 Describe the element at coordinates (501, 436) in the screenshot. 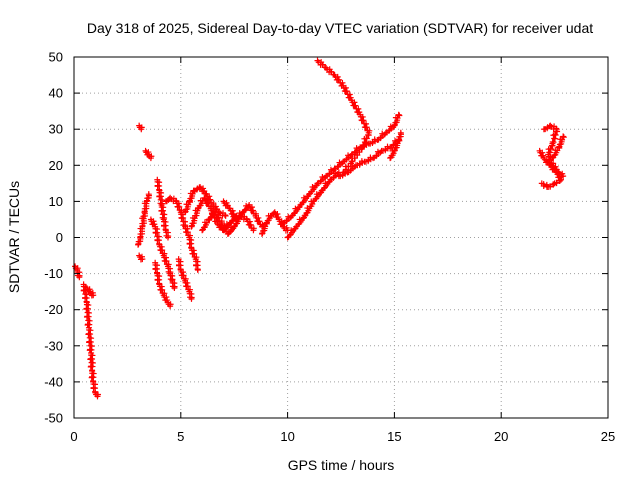

I see `x-tick-label: 20` at that location.